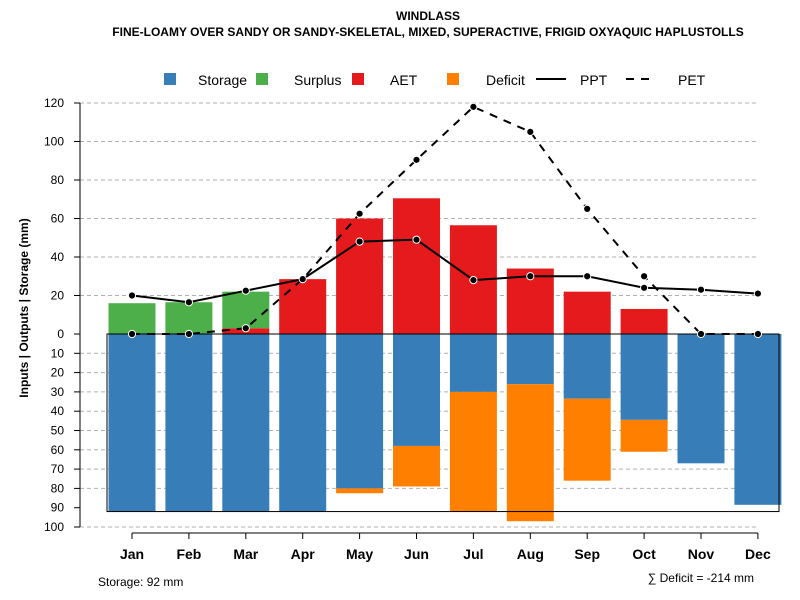 The height and width of the screenshot is (600, 800). Describe the element at coordinates (360, 491) in the screenshot. I see `bar-deficit-may` at that location.